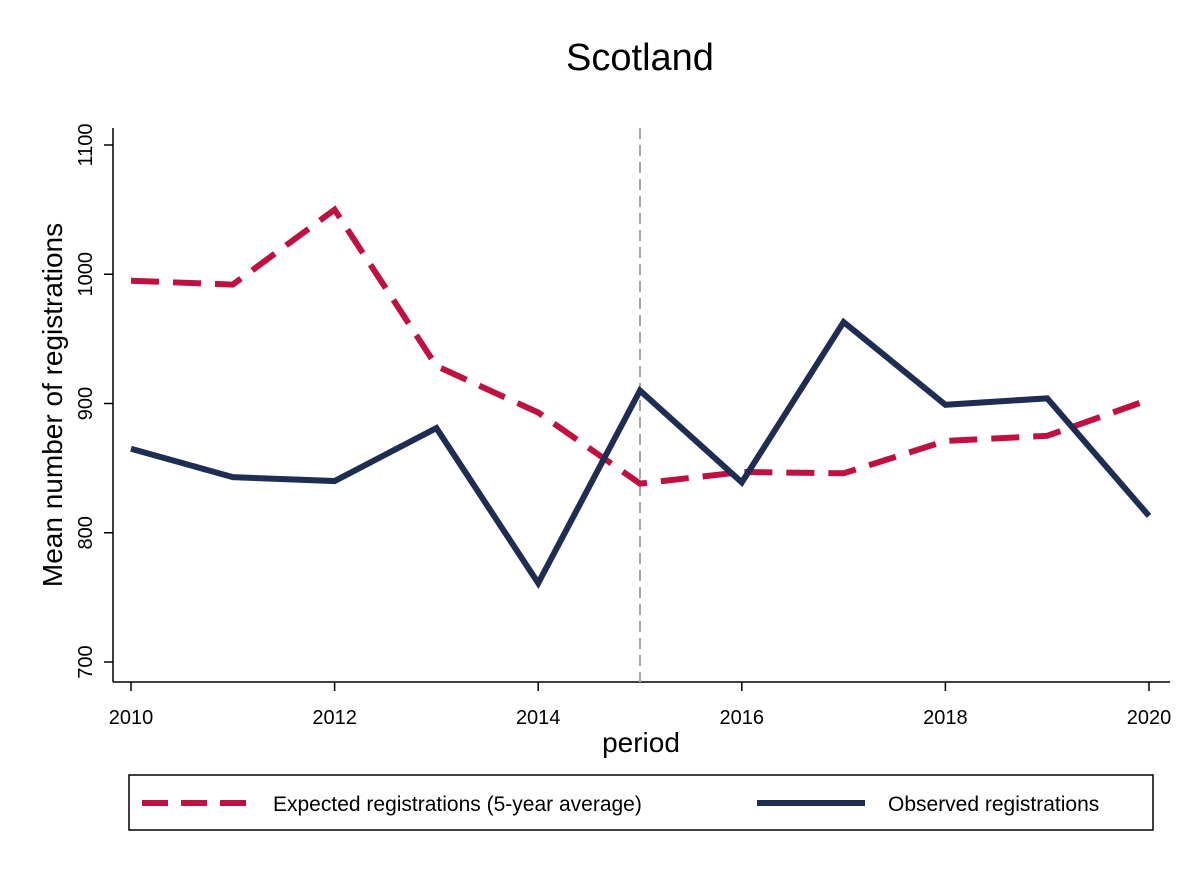 The height and width of the screenshot is (873, 1200). What do you see at coordinates (742, 718) in the screenshot?
I see `x-tick-label: 2016` at bounding box center [742, 718].